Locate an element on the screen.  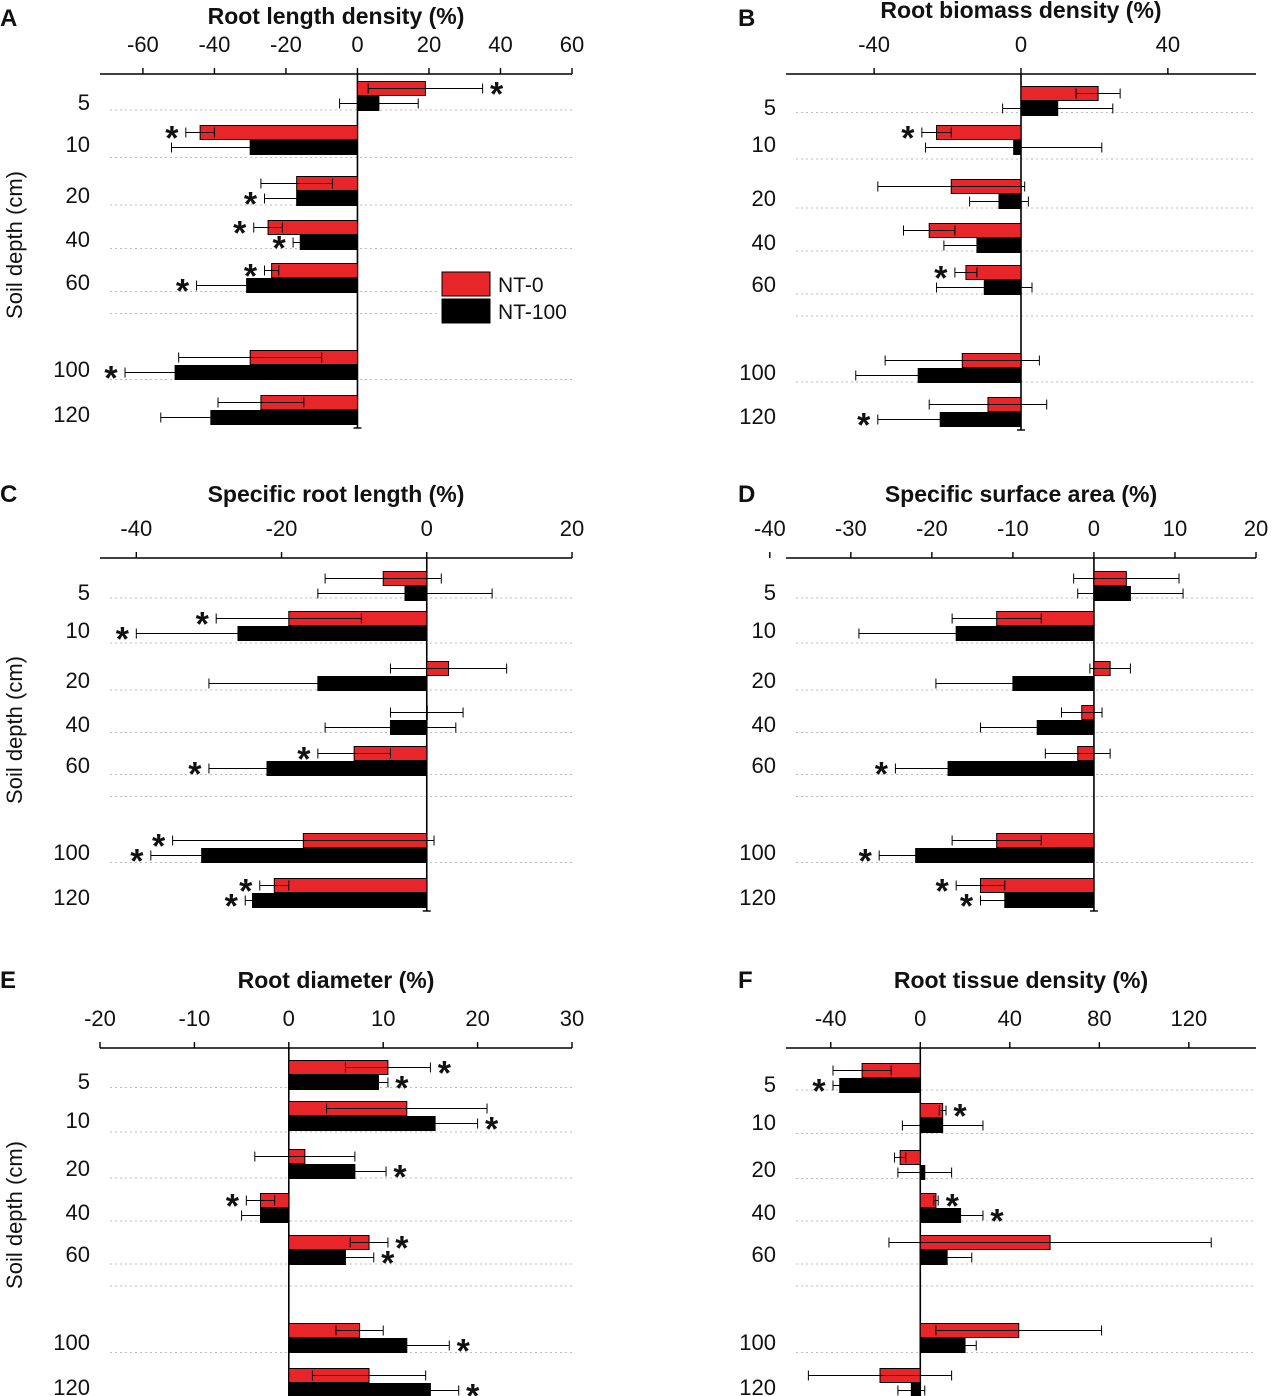
legend: NT-0 NT-100 is located at coordinates (508, 298).